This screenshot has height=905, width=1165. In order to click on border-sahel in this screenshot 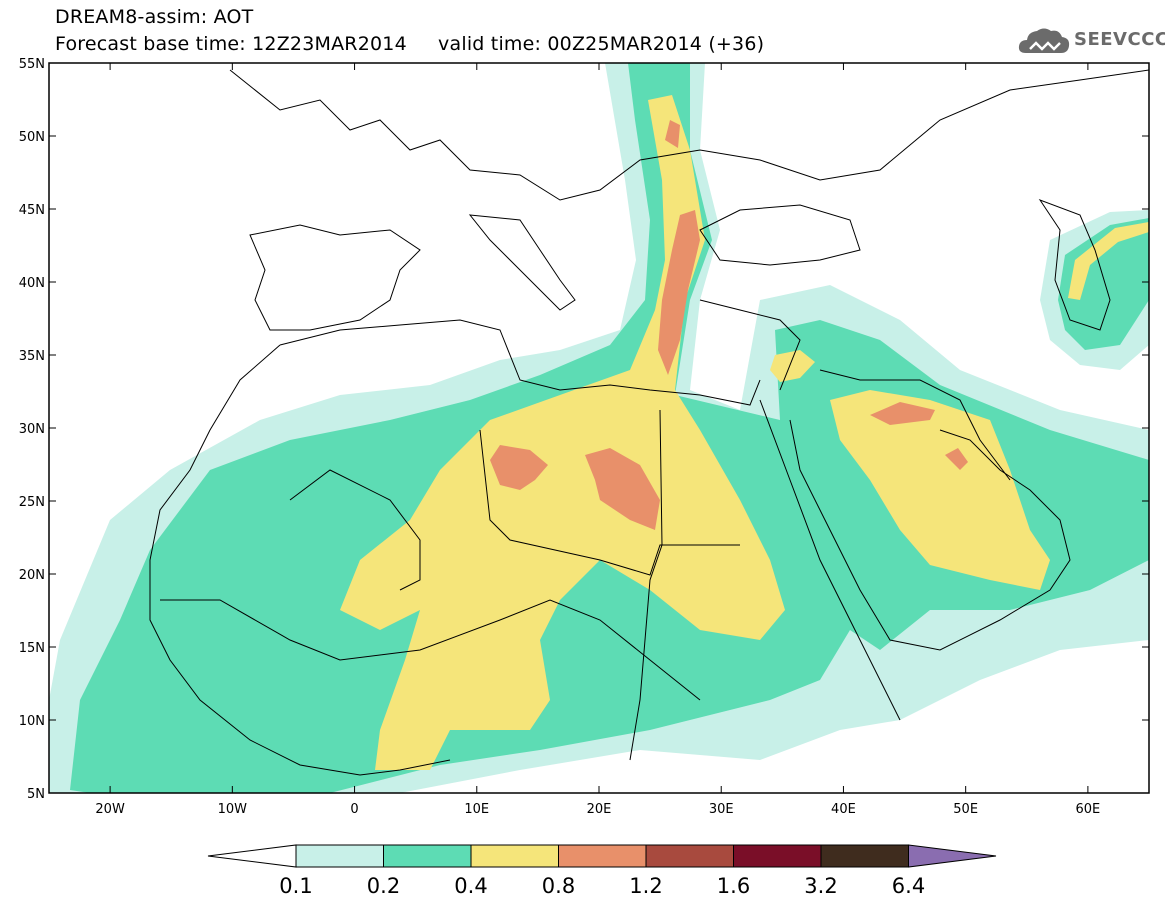, I will do `click(430, 650)`.